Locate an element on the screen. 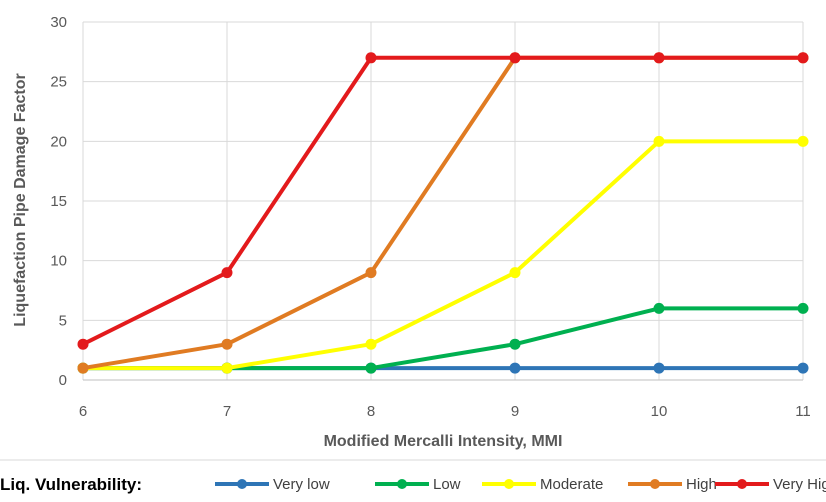 Image resolution: width=826 pixels, height=502 pixels. series-low is located at coordinates (443, 338).